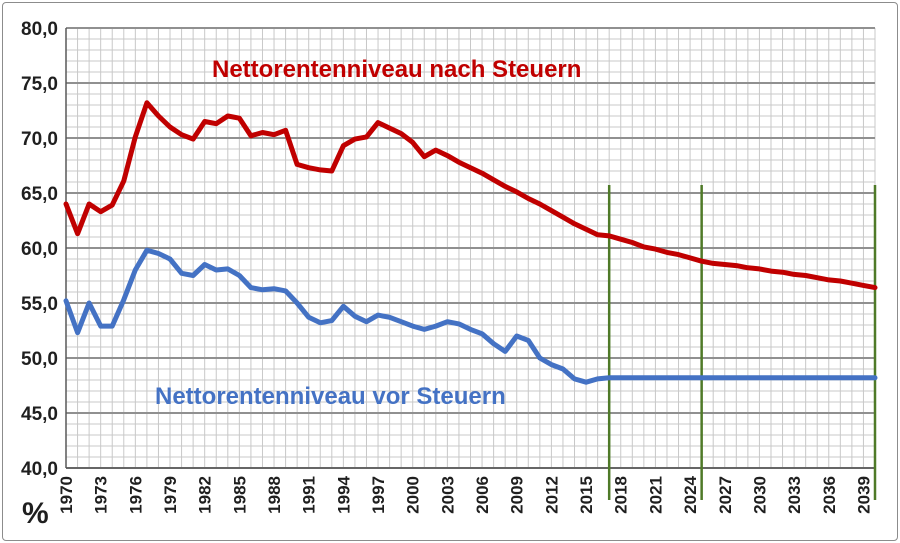  Describe the element at coordinates (274, 495) in the screenshot. I see `x-tick-label: 1988` at that location.